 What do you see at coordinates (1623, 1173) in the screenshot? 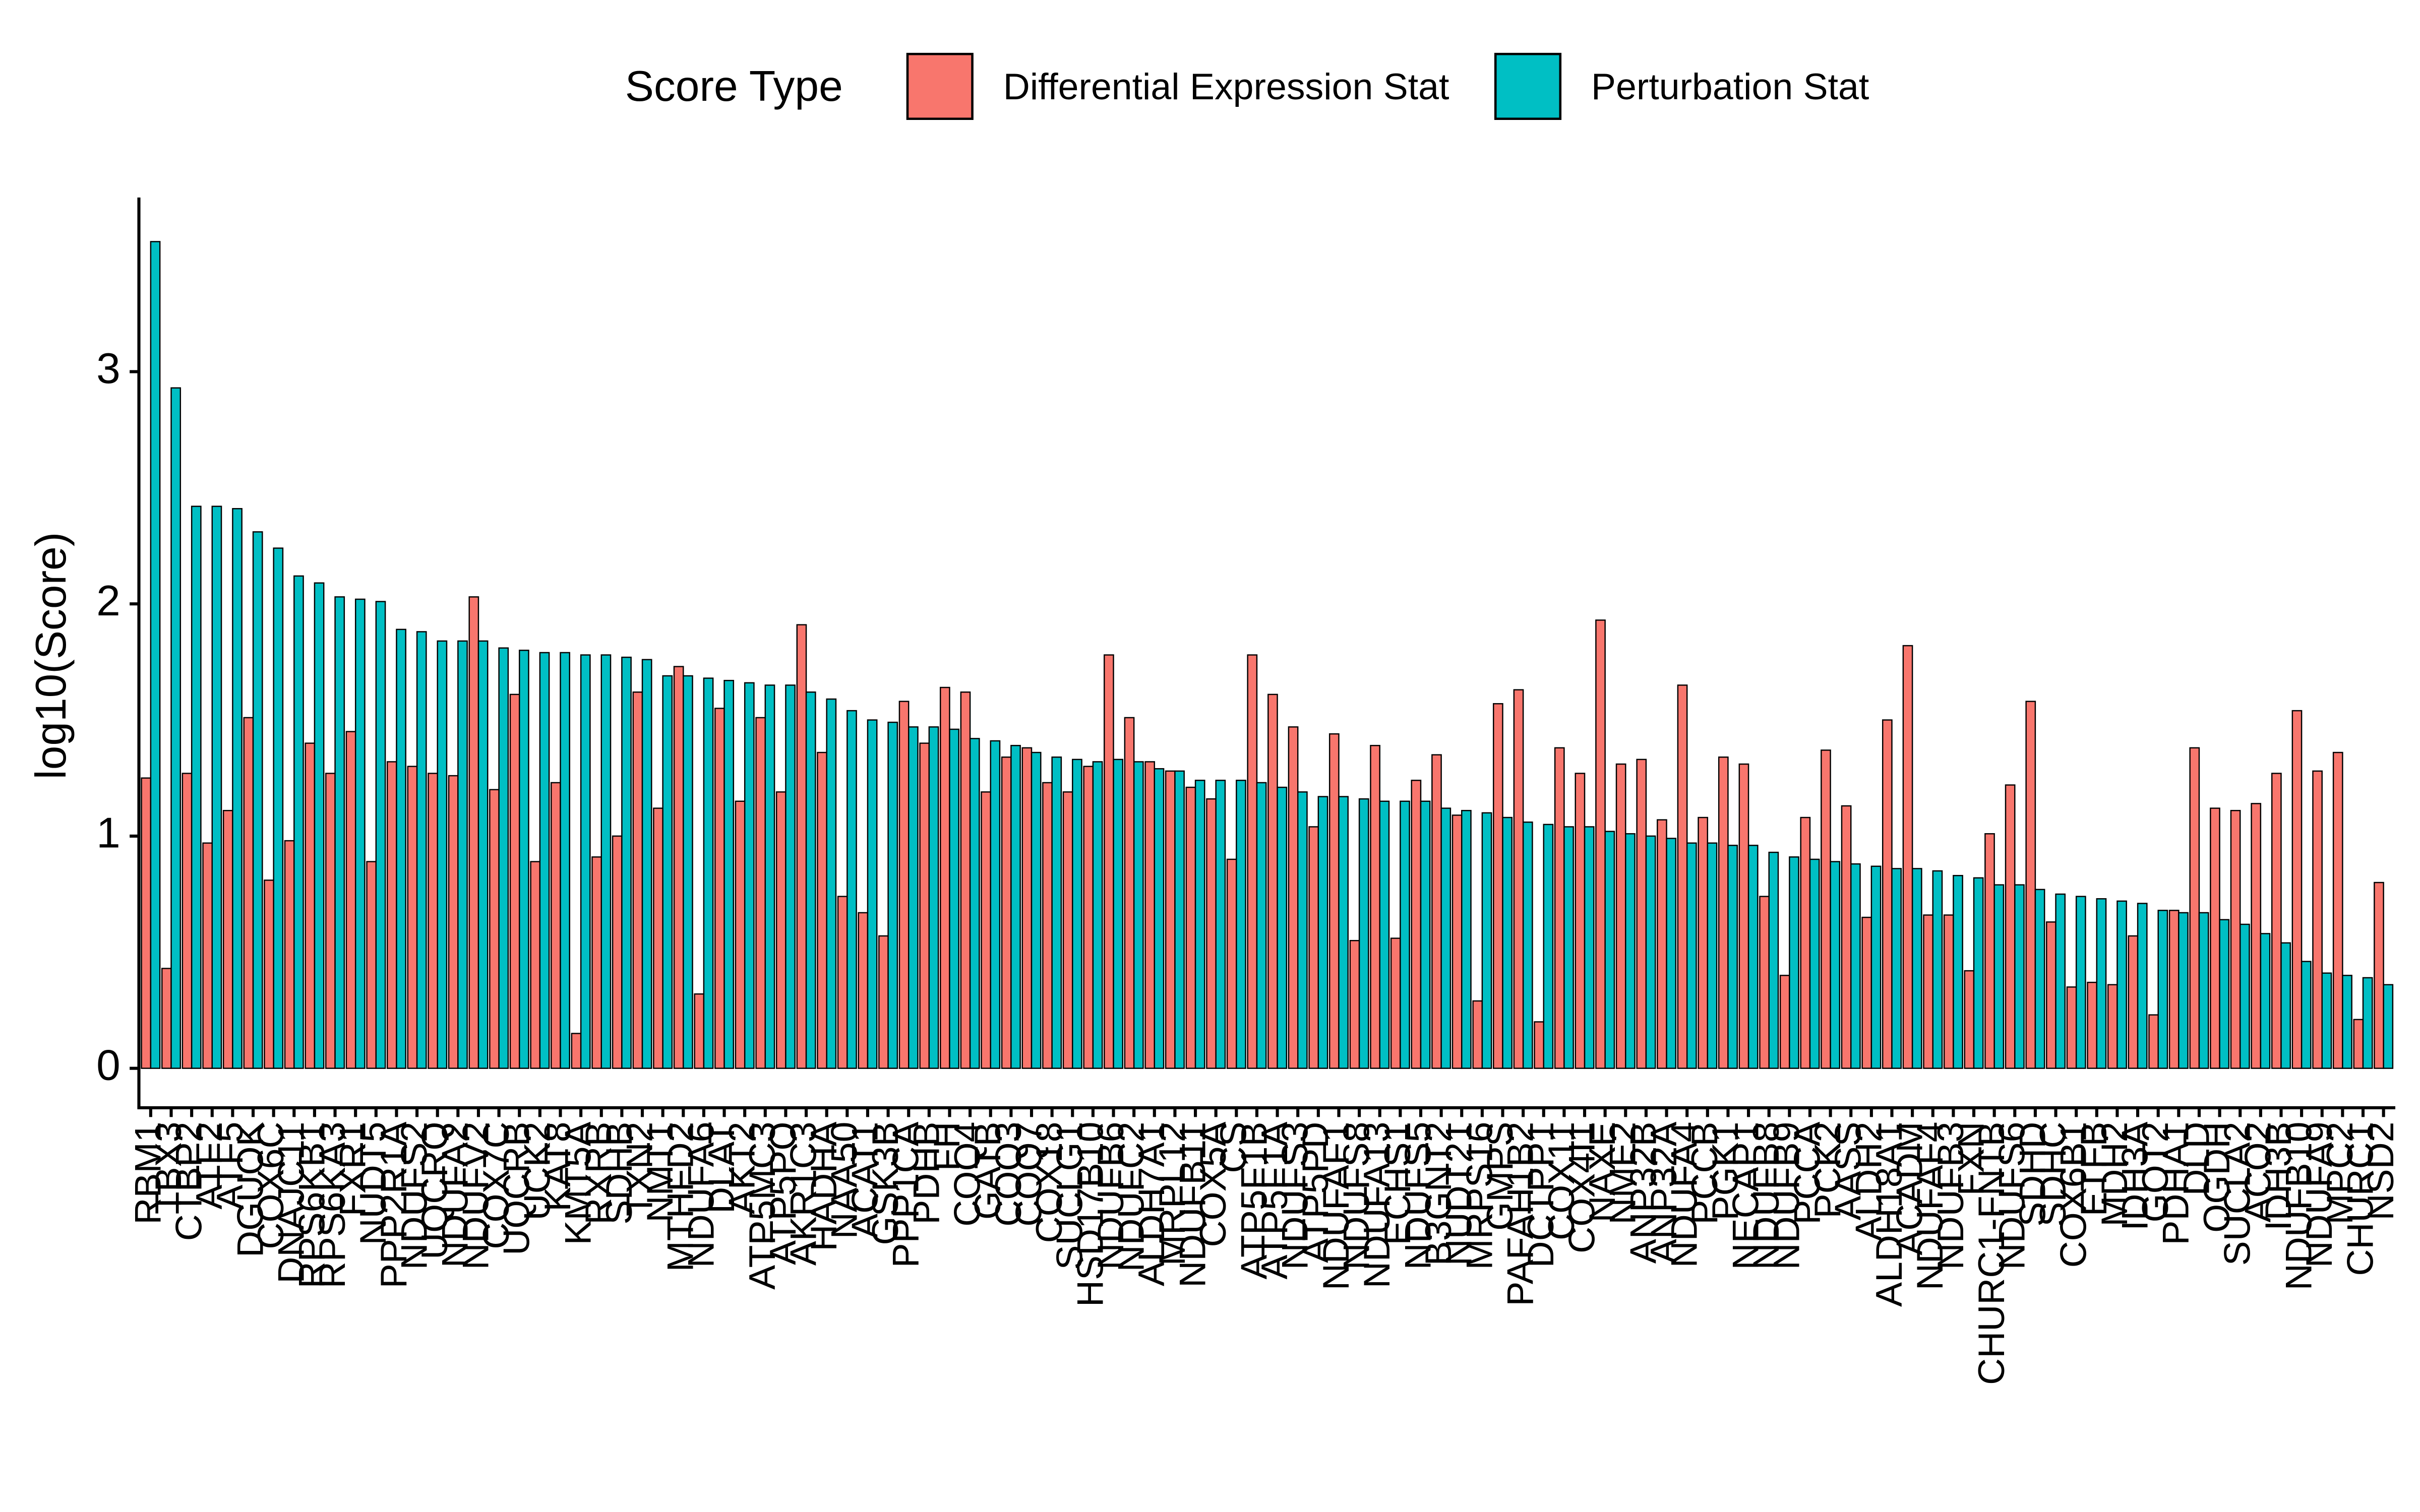
I see `x-tick-label: NME2` at bounding box center [1623, 1173].